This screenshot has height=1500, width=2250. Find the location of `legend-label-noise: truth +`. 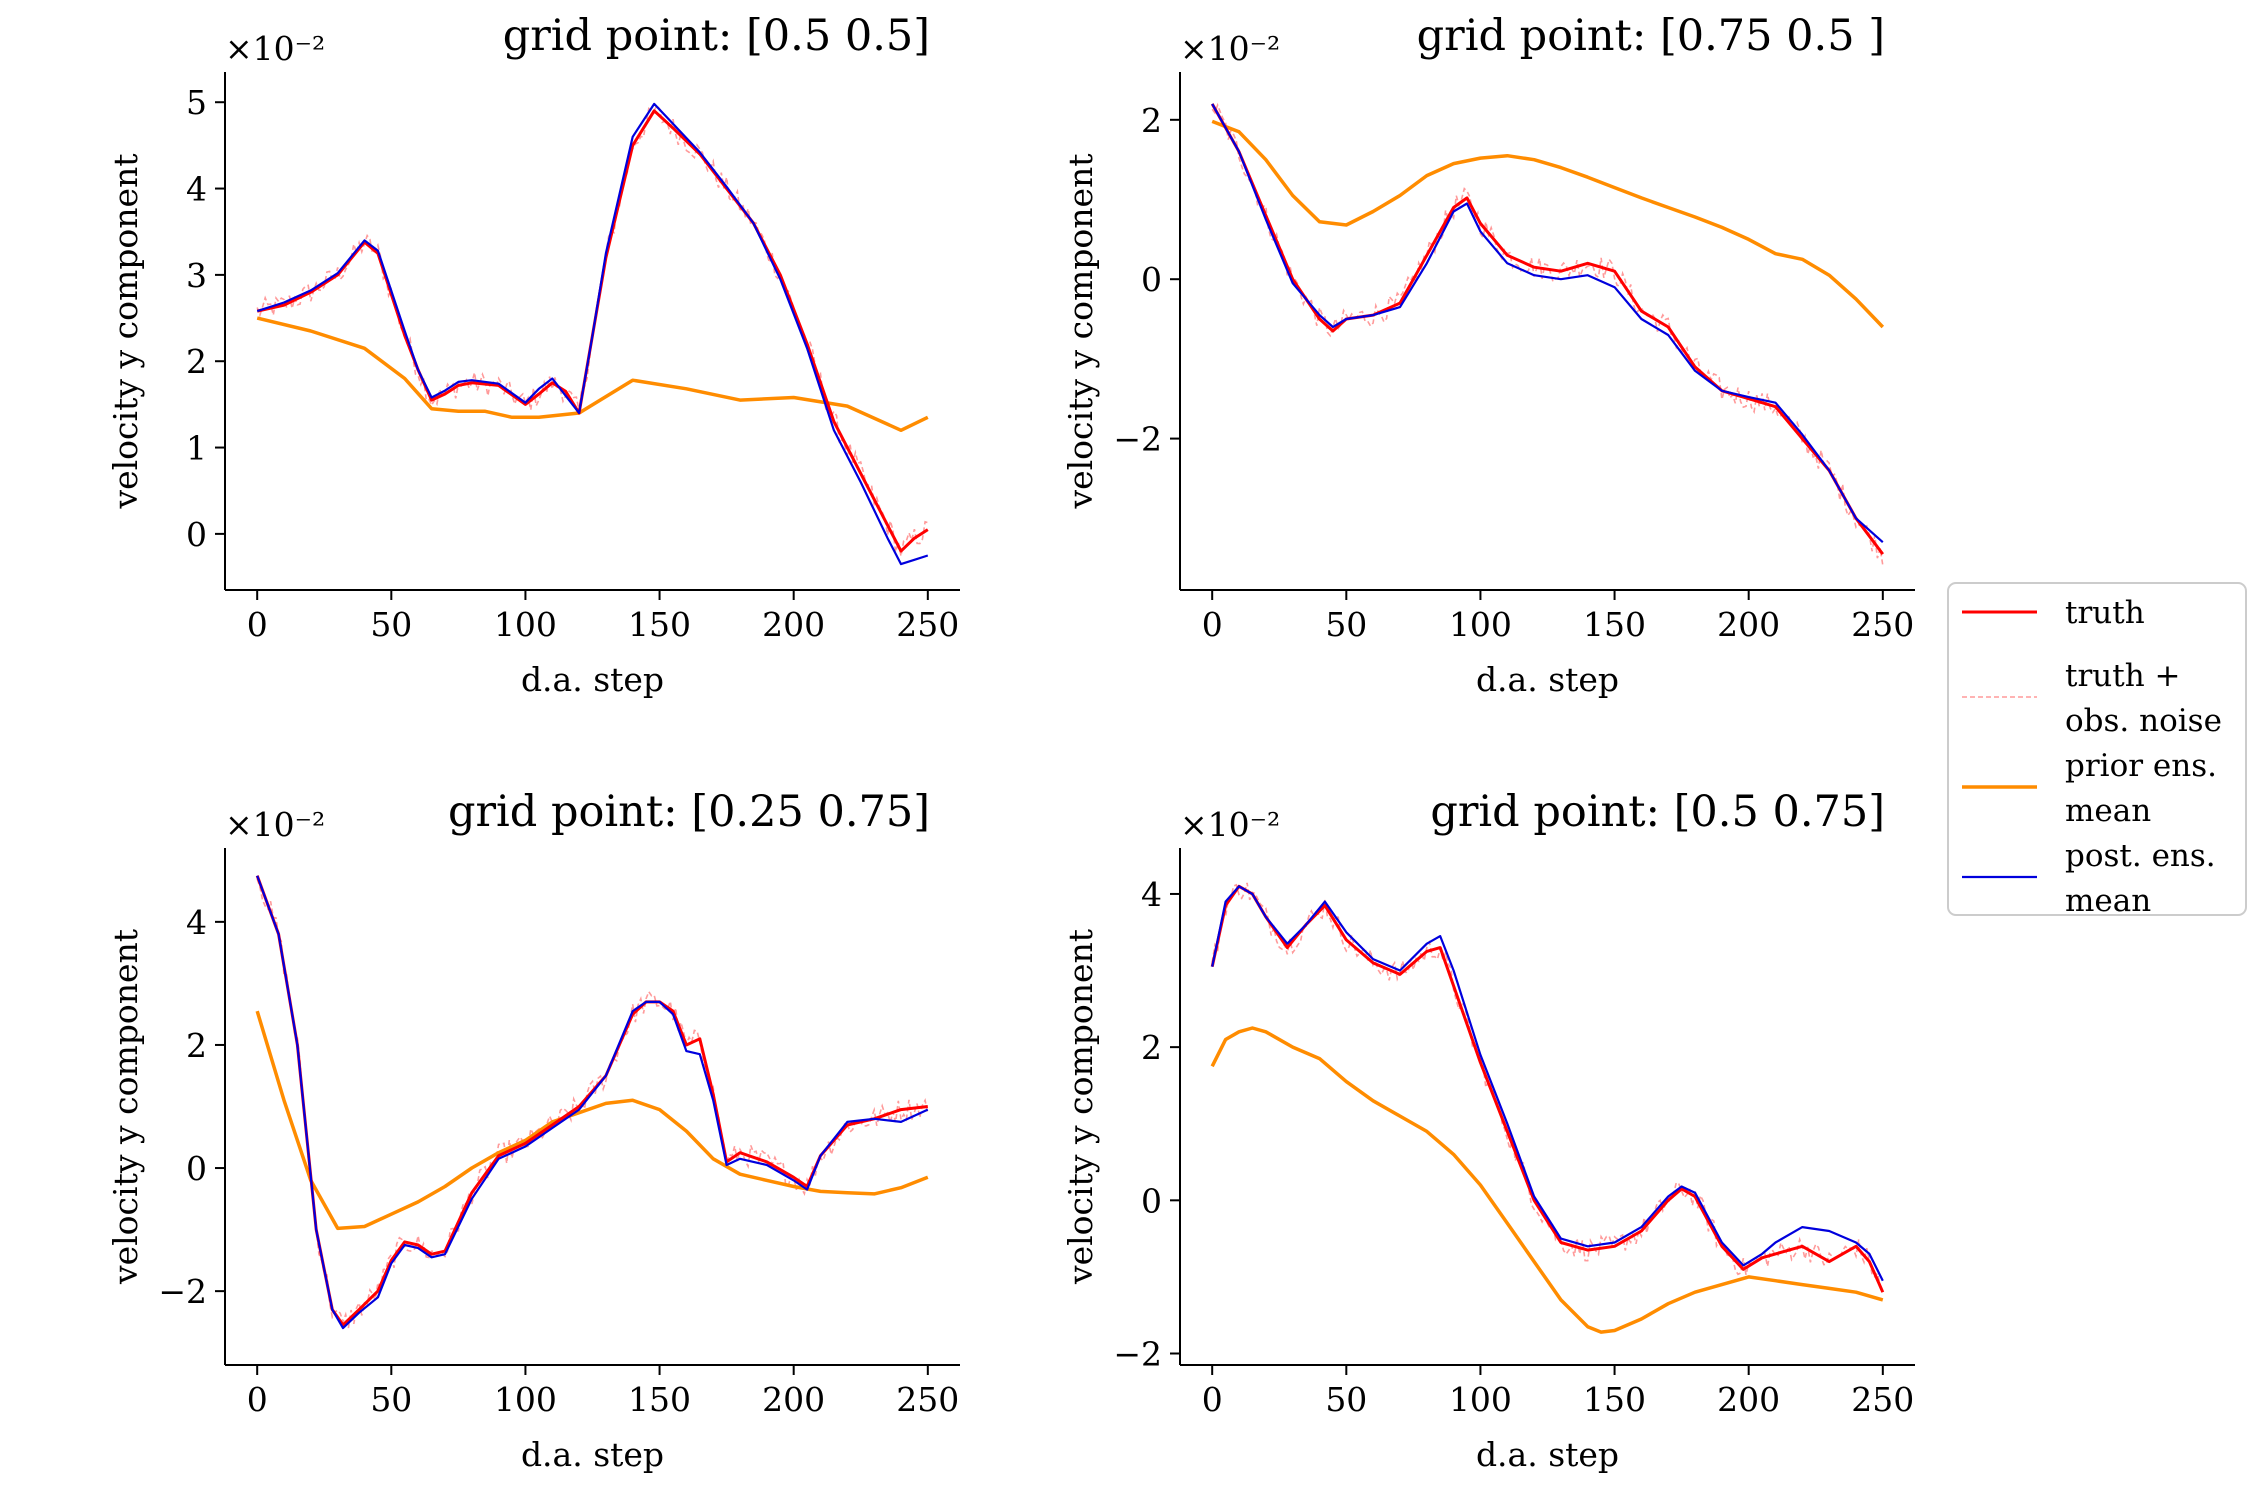

legend-label-noise: truth + is located at coordinates (2123, 676).